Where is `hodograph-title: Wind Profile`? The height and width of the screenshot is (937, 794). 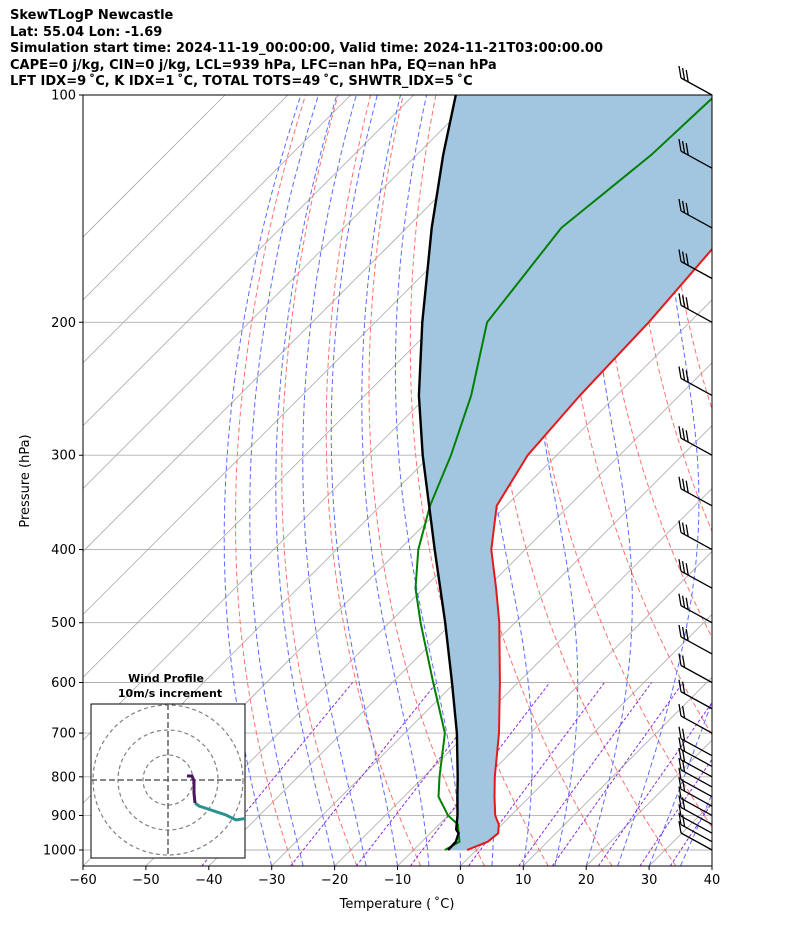 hodograph-title: Wind Profile is located at coordinates (166, 678).